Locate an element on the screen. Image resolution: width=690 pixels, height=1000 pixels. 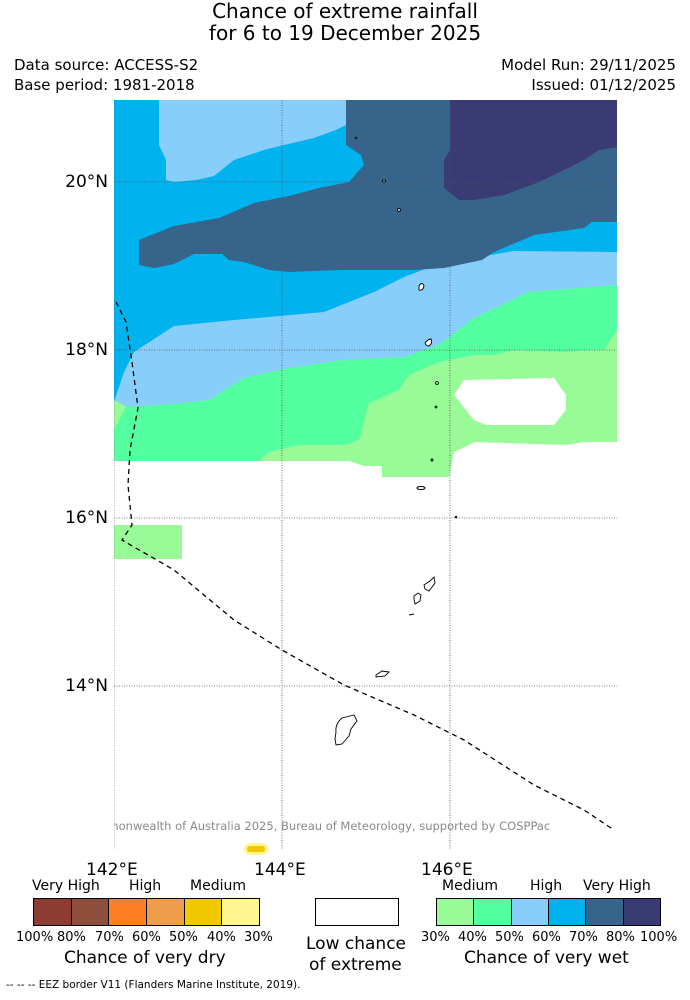
lon-label-146e: 146°E is located at coordinates (447, 870).